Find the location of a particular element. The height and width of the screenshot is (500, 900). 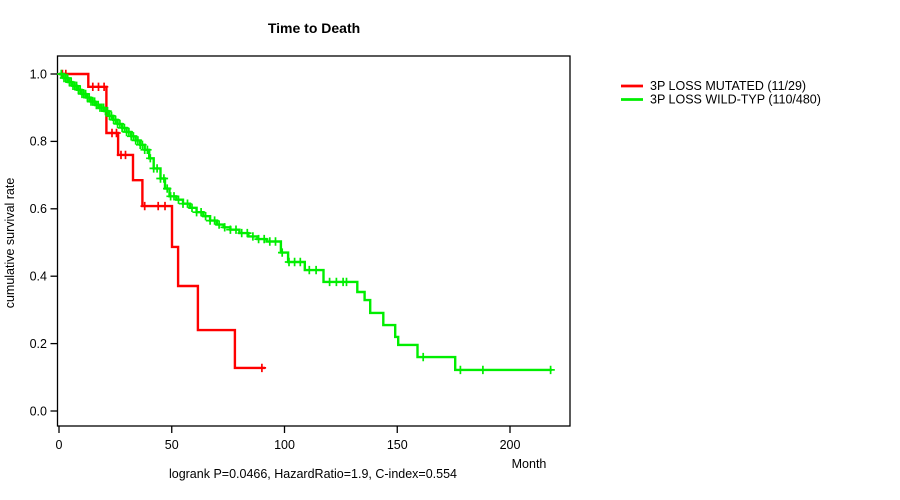

survival-curve-mutated is located at coordinates (162, 221).